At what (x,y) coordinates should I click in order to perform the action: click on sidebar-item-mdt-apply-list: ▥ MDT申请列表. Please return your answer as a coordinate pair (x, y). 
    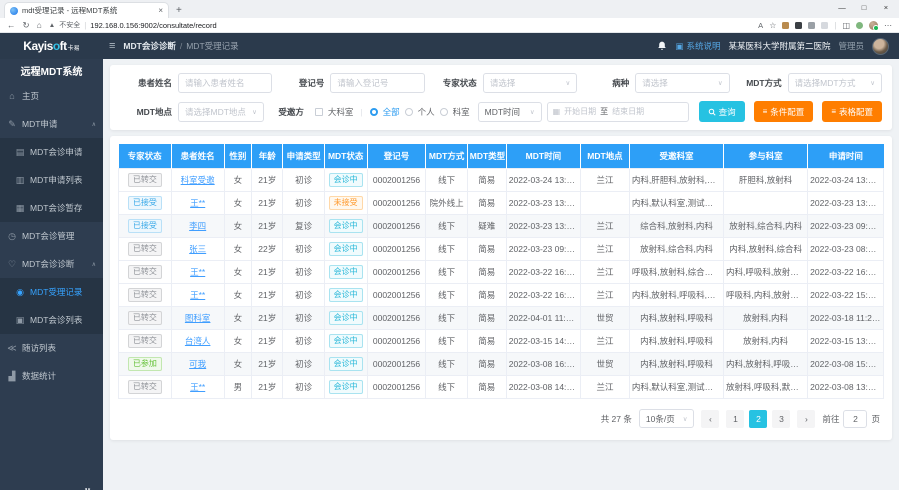
    Looking at the image, I should click on (51, 180).